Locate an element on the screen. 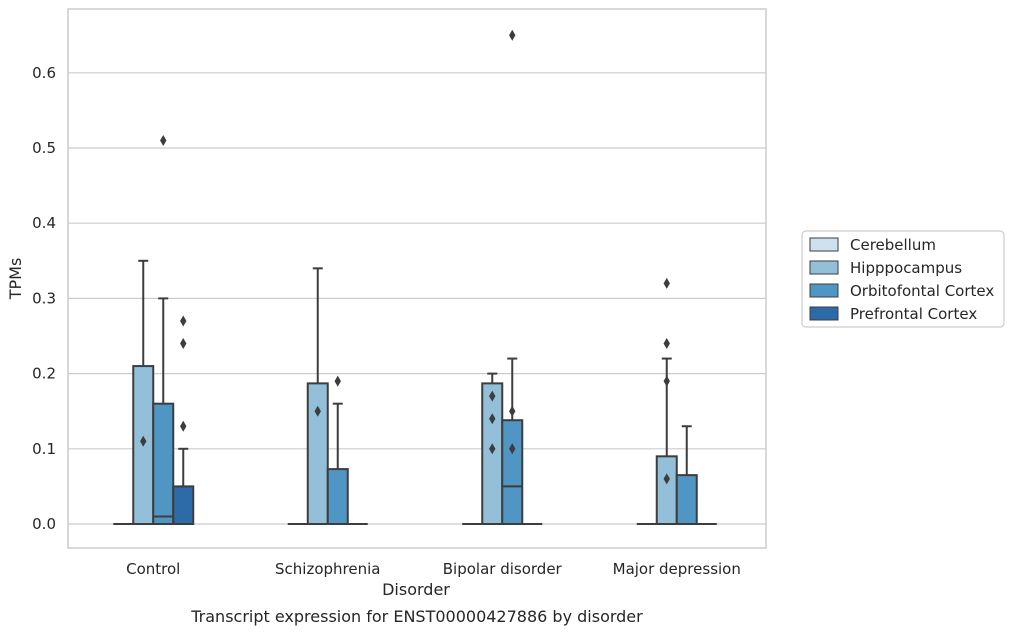  y-tick-label: 0.0 is located at coordinates (44, 524).